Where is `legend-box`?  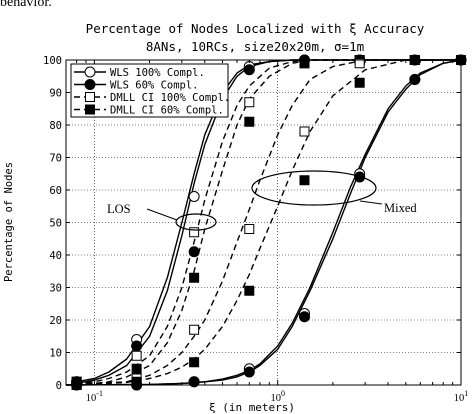 legend-box is located at coordinates (149, 90).